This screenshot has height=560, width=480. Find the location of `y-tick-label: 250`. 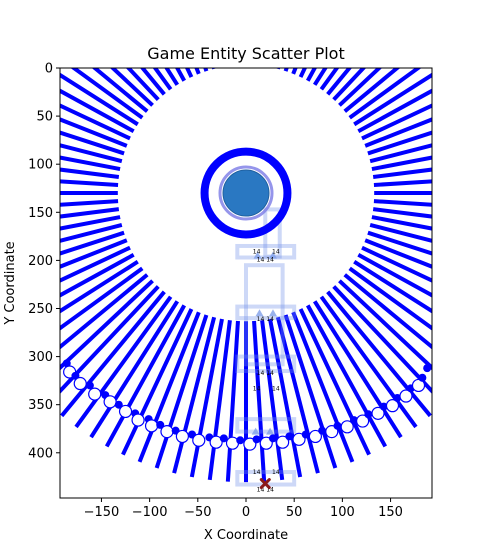

y-tick-label: 250 is located at coordinates (40, 309).